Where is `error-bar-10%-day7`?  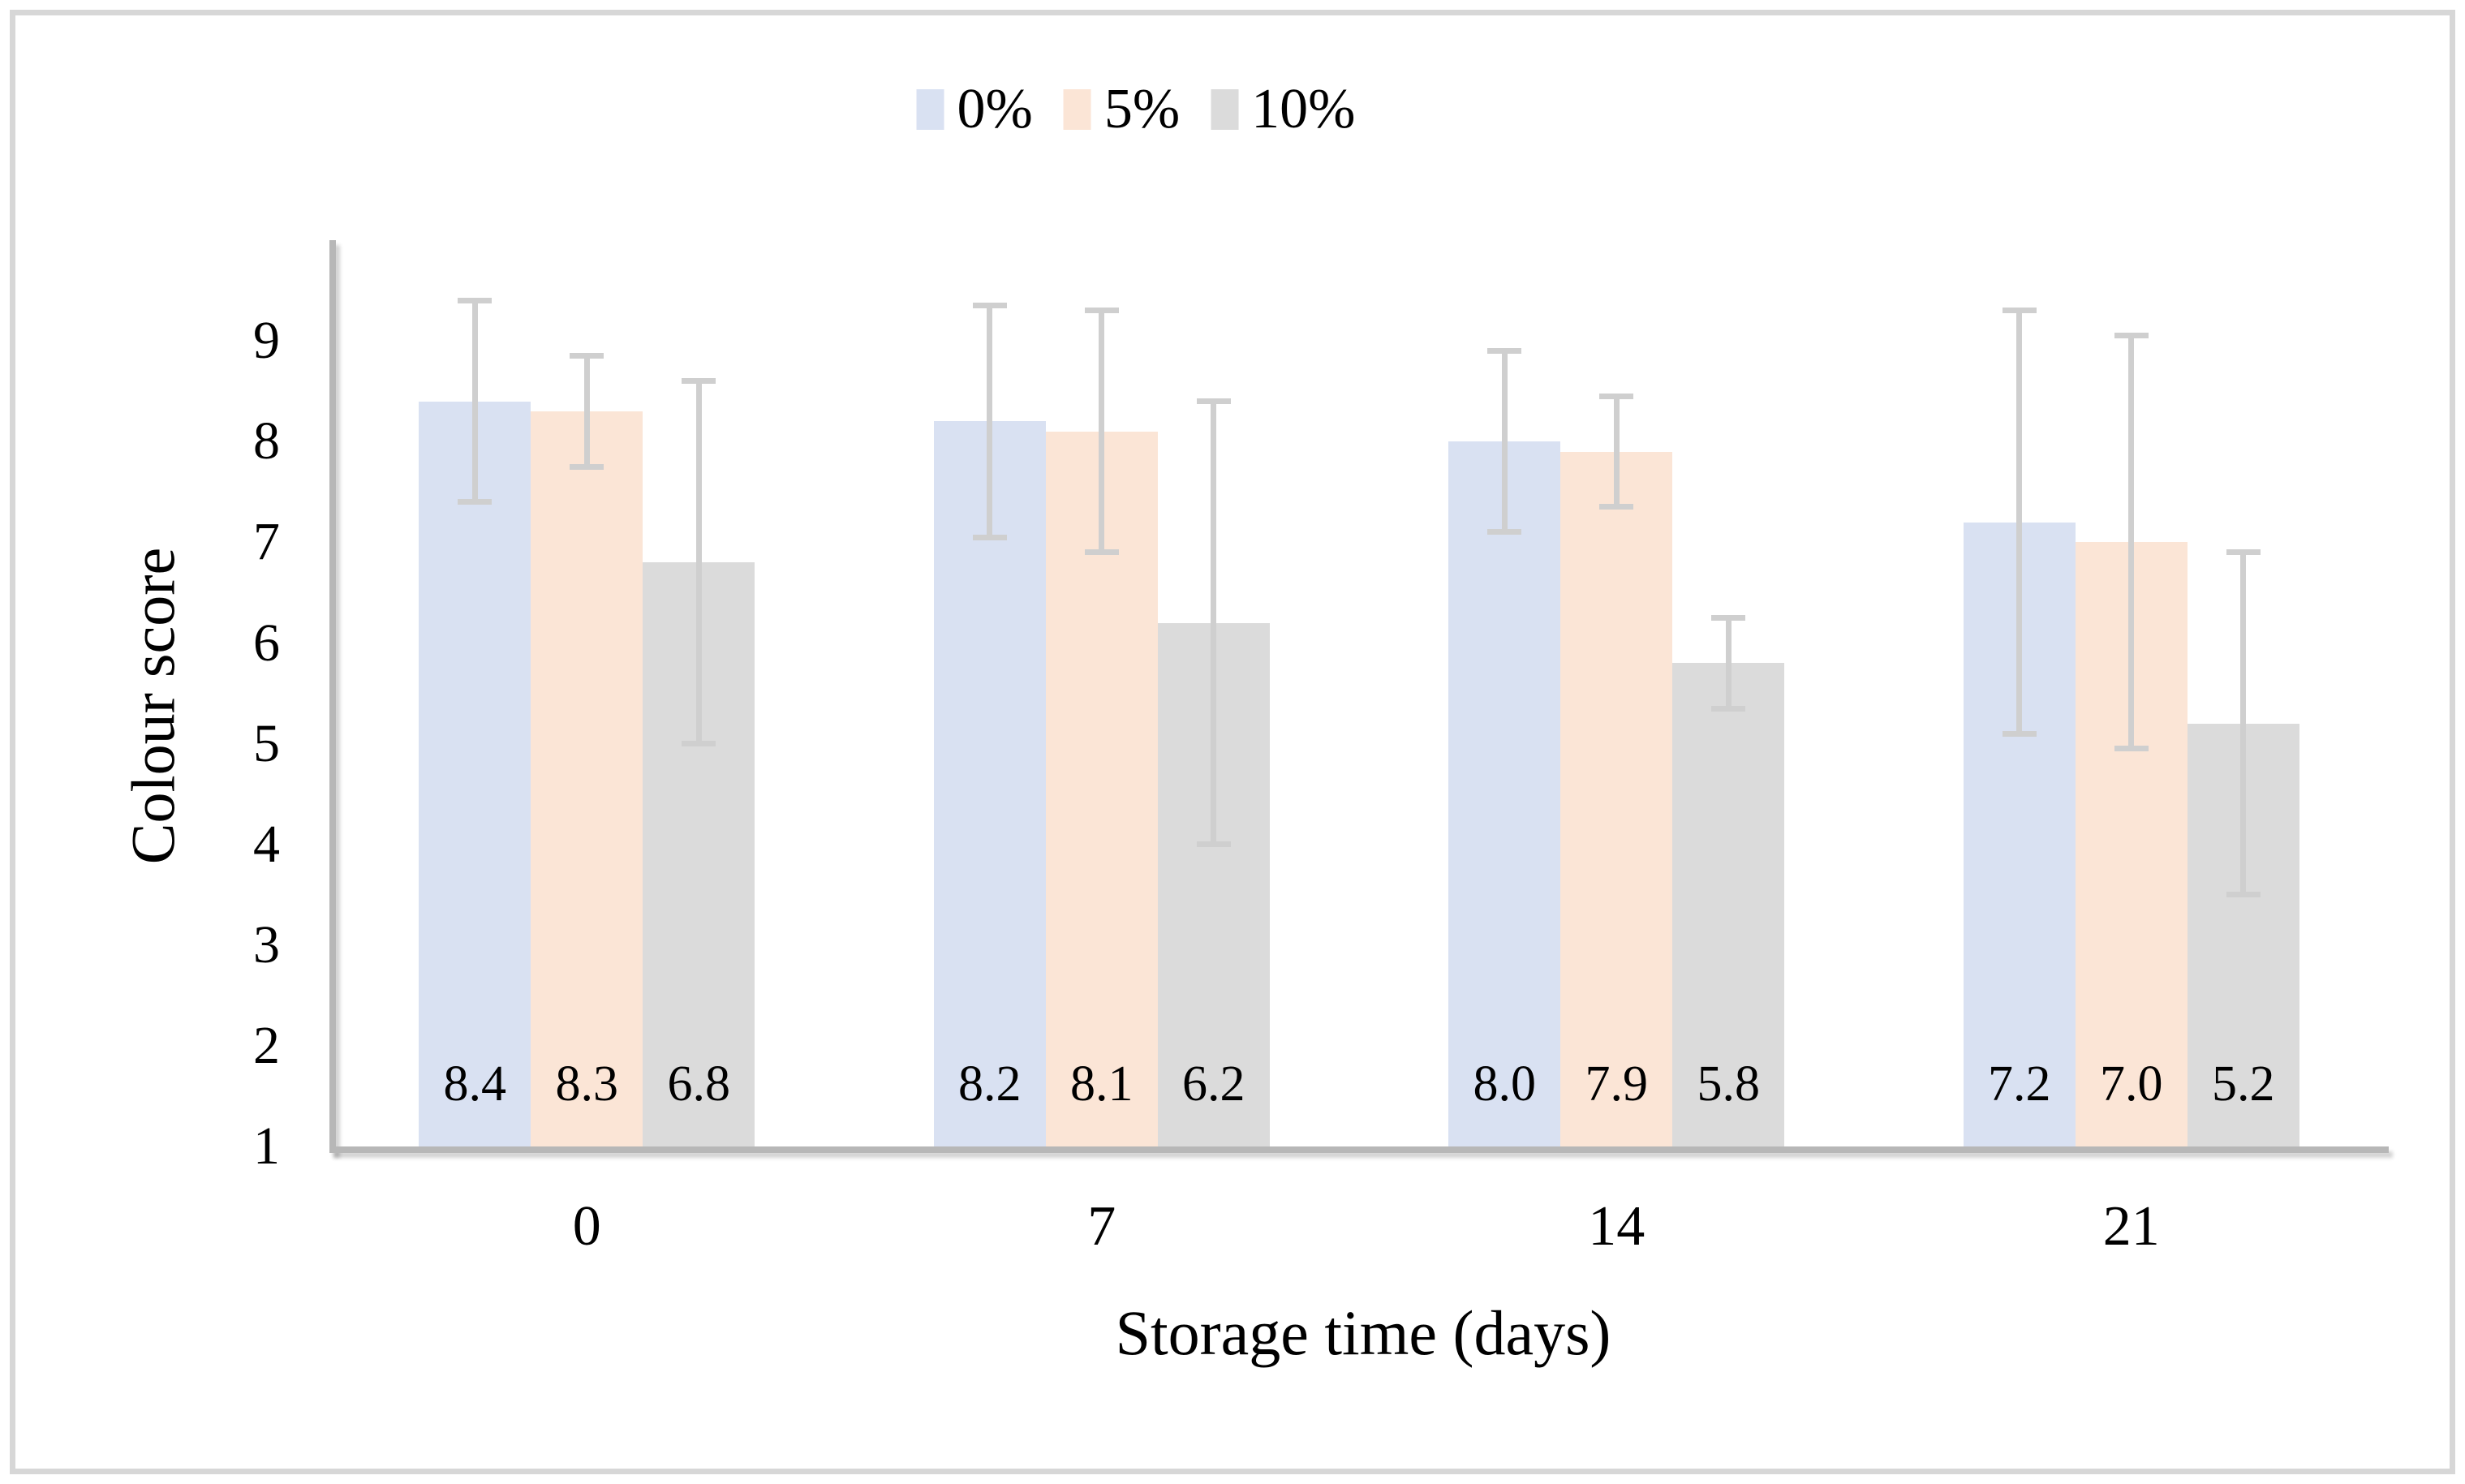 error-bar-10%-day7 is located at coordinates (1214, 623).